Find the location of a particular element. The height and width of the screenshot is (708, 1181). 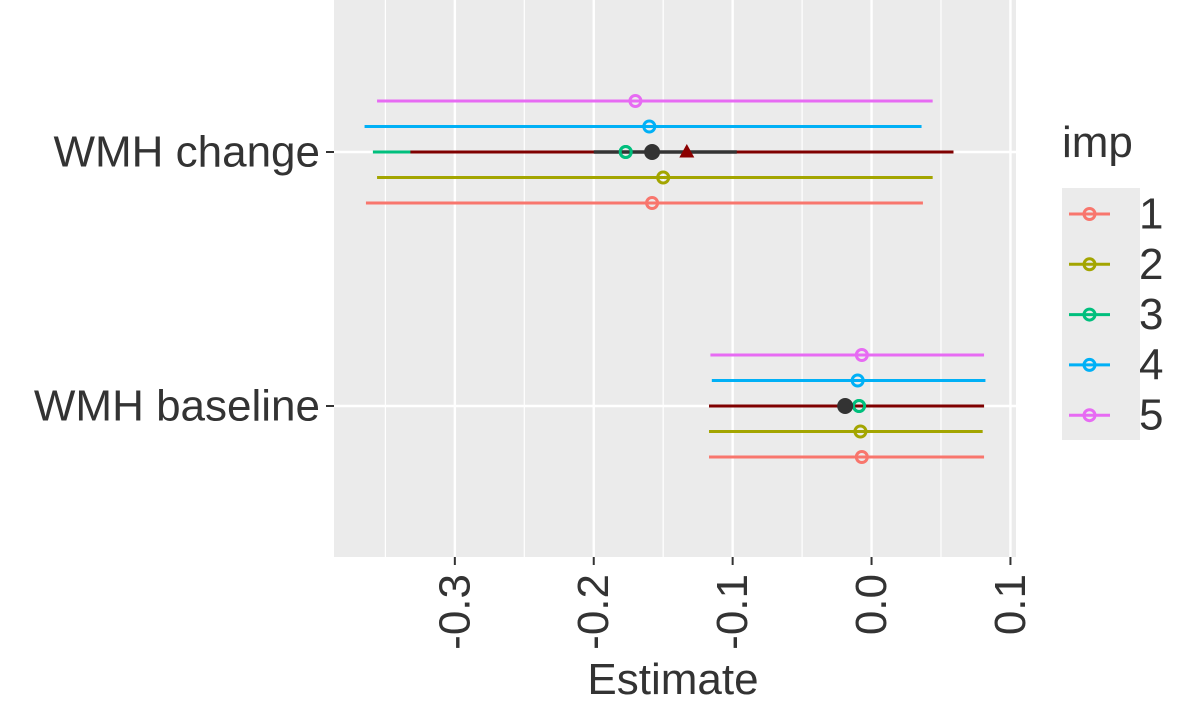

reference-triangle is located at coordinates (687, 151).